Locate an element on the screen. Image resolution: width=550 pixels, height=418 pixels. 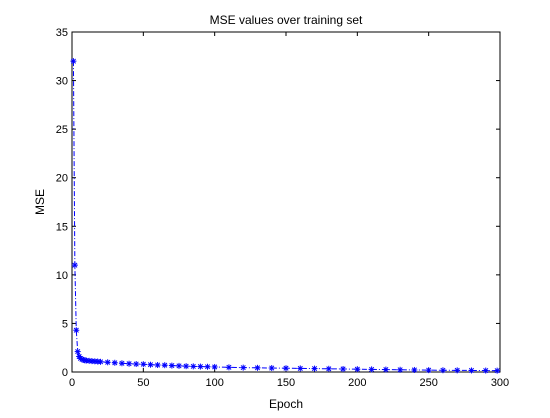
y-tick-label: 30 is located at coordinates (62, 82).